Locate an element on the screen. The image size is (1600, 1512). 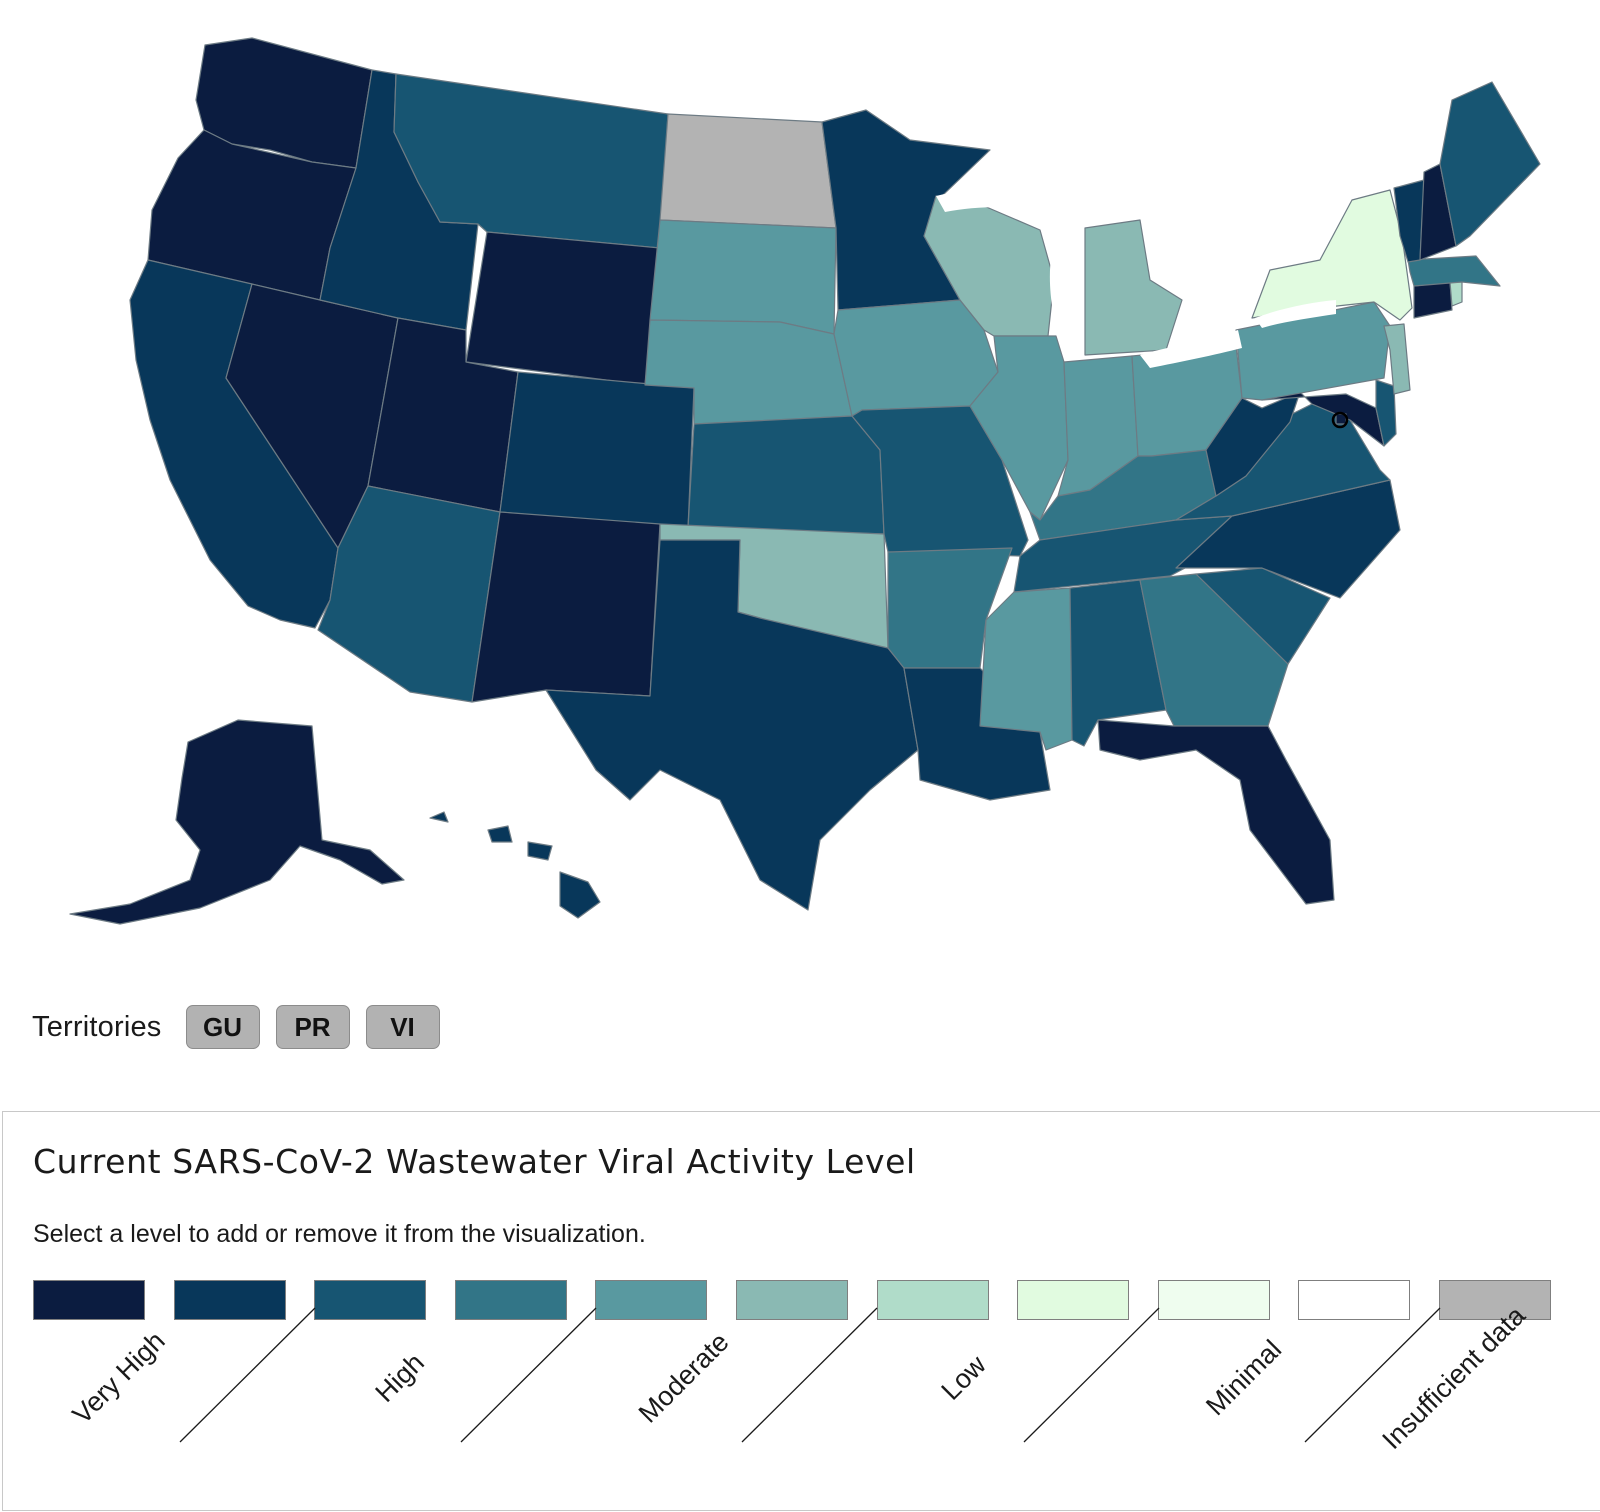
state-sd is located at coordinates (743, 277).